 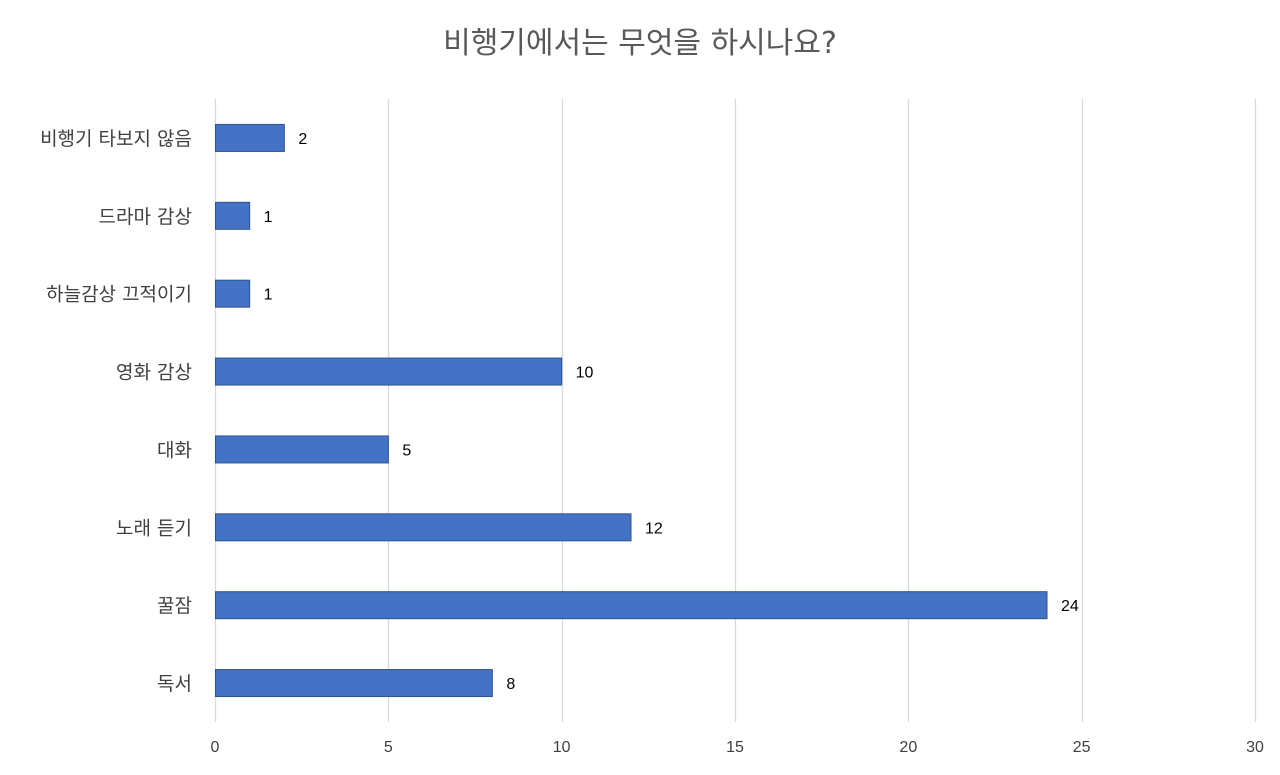 I want to click on data-label: 8, so click(x=510, y=684).